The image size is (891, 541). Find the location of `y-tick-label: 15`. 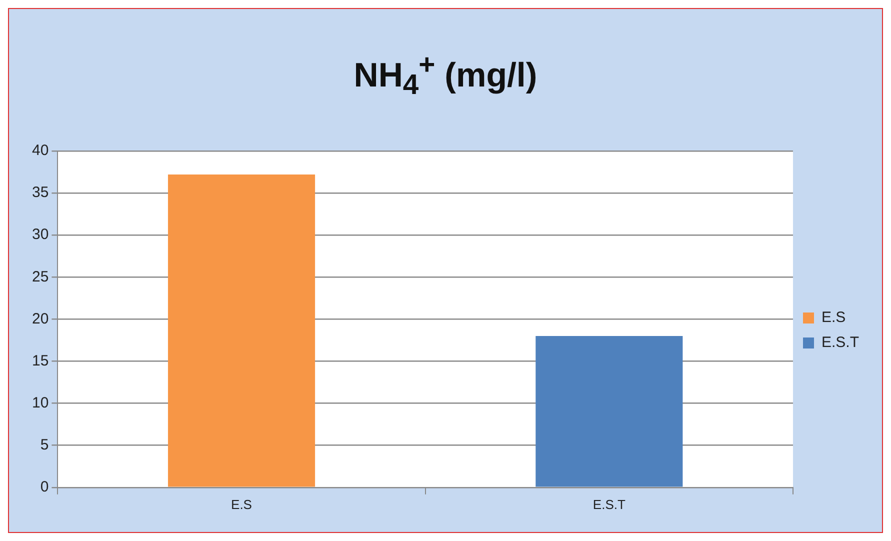

y-tick-label: 15 is located at coordinates (40, 361).